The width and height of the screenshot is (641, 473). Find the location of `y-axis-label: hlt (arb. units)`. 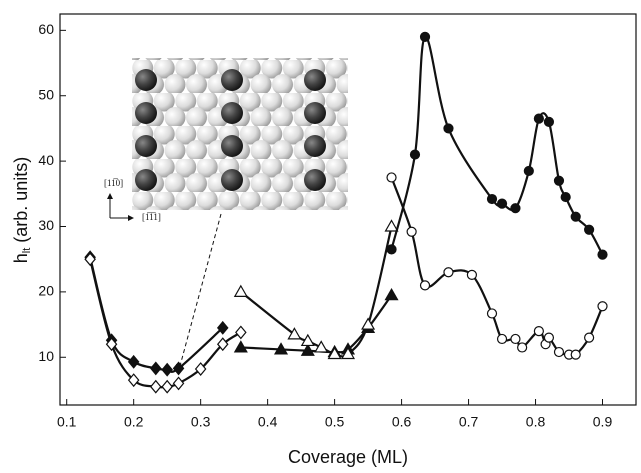

y-axis-label: hlt (arb. units) is located at coordinates (22, 210).